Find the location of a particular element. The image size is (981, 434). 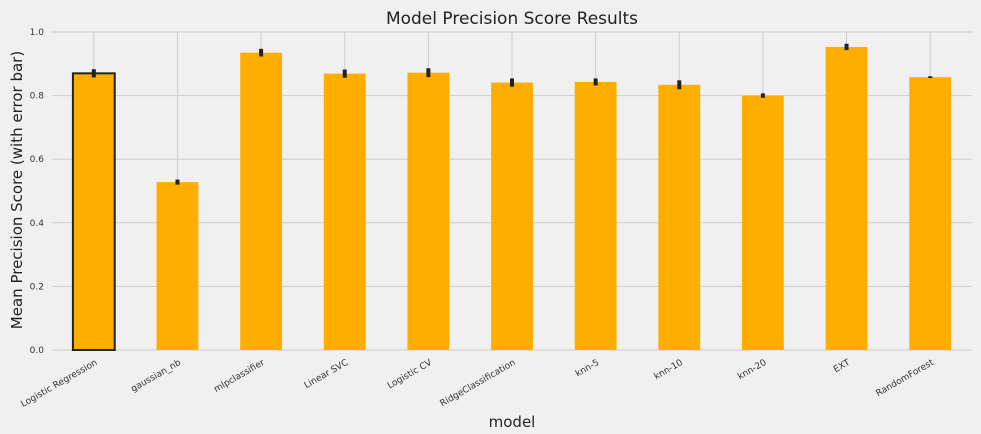

x-axis-label: model is located at coordinates (512, 422).